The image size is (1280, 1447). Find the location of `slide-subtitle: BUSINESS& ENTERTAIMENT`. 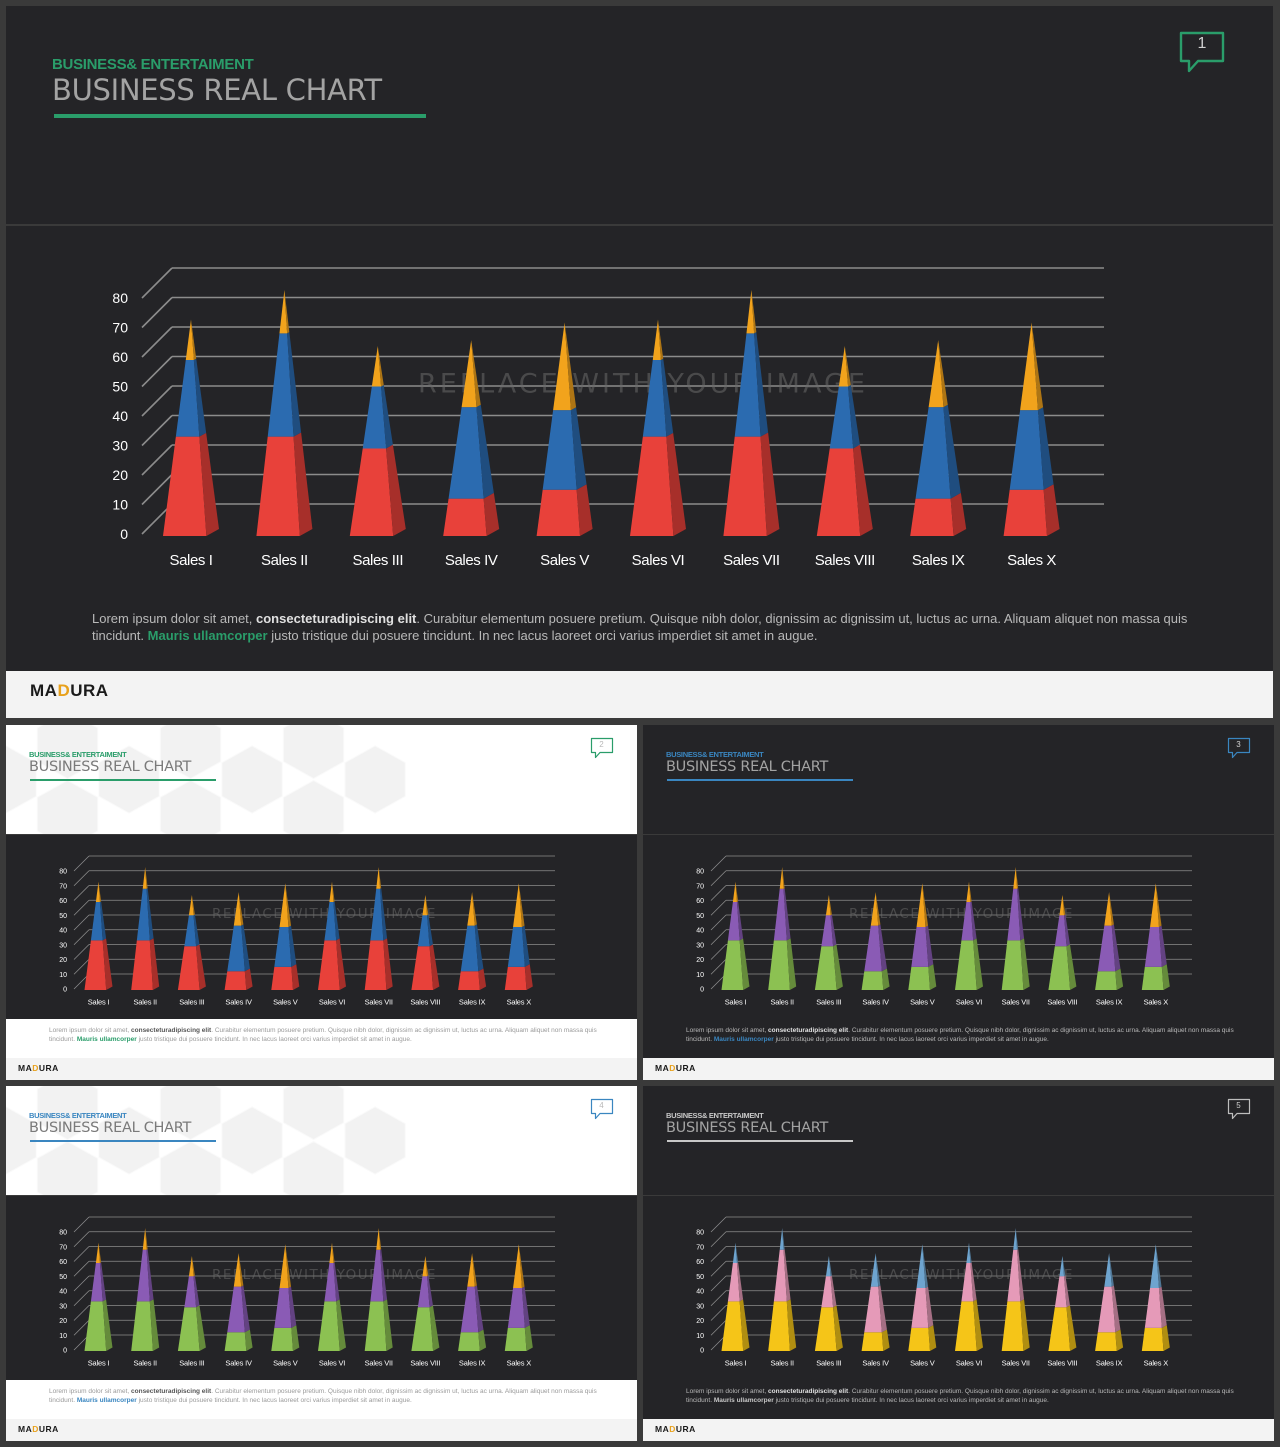

slide-subtitle: BUSINESS& ENTERTAIMENT is located at coordinates (78, 1115).